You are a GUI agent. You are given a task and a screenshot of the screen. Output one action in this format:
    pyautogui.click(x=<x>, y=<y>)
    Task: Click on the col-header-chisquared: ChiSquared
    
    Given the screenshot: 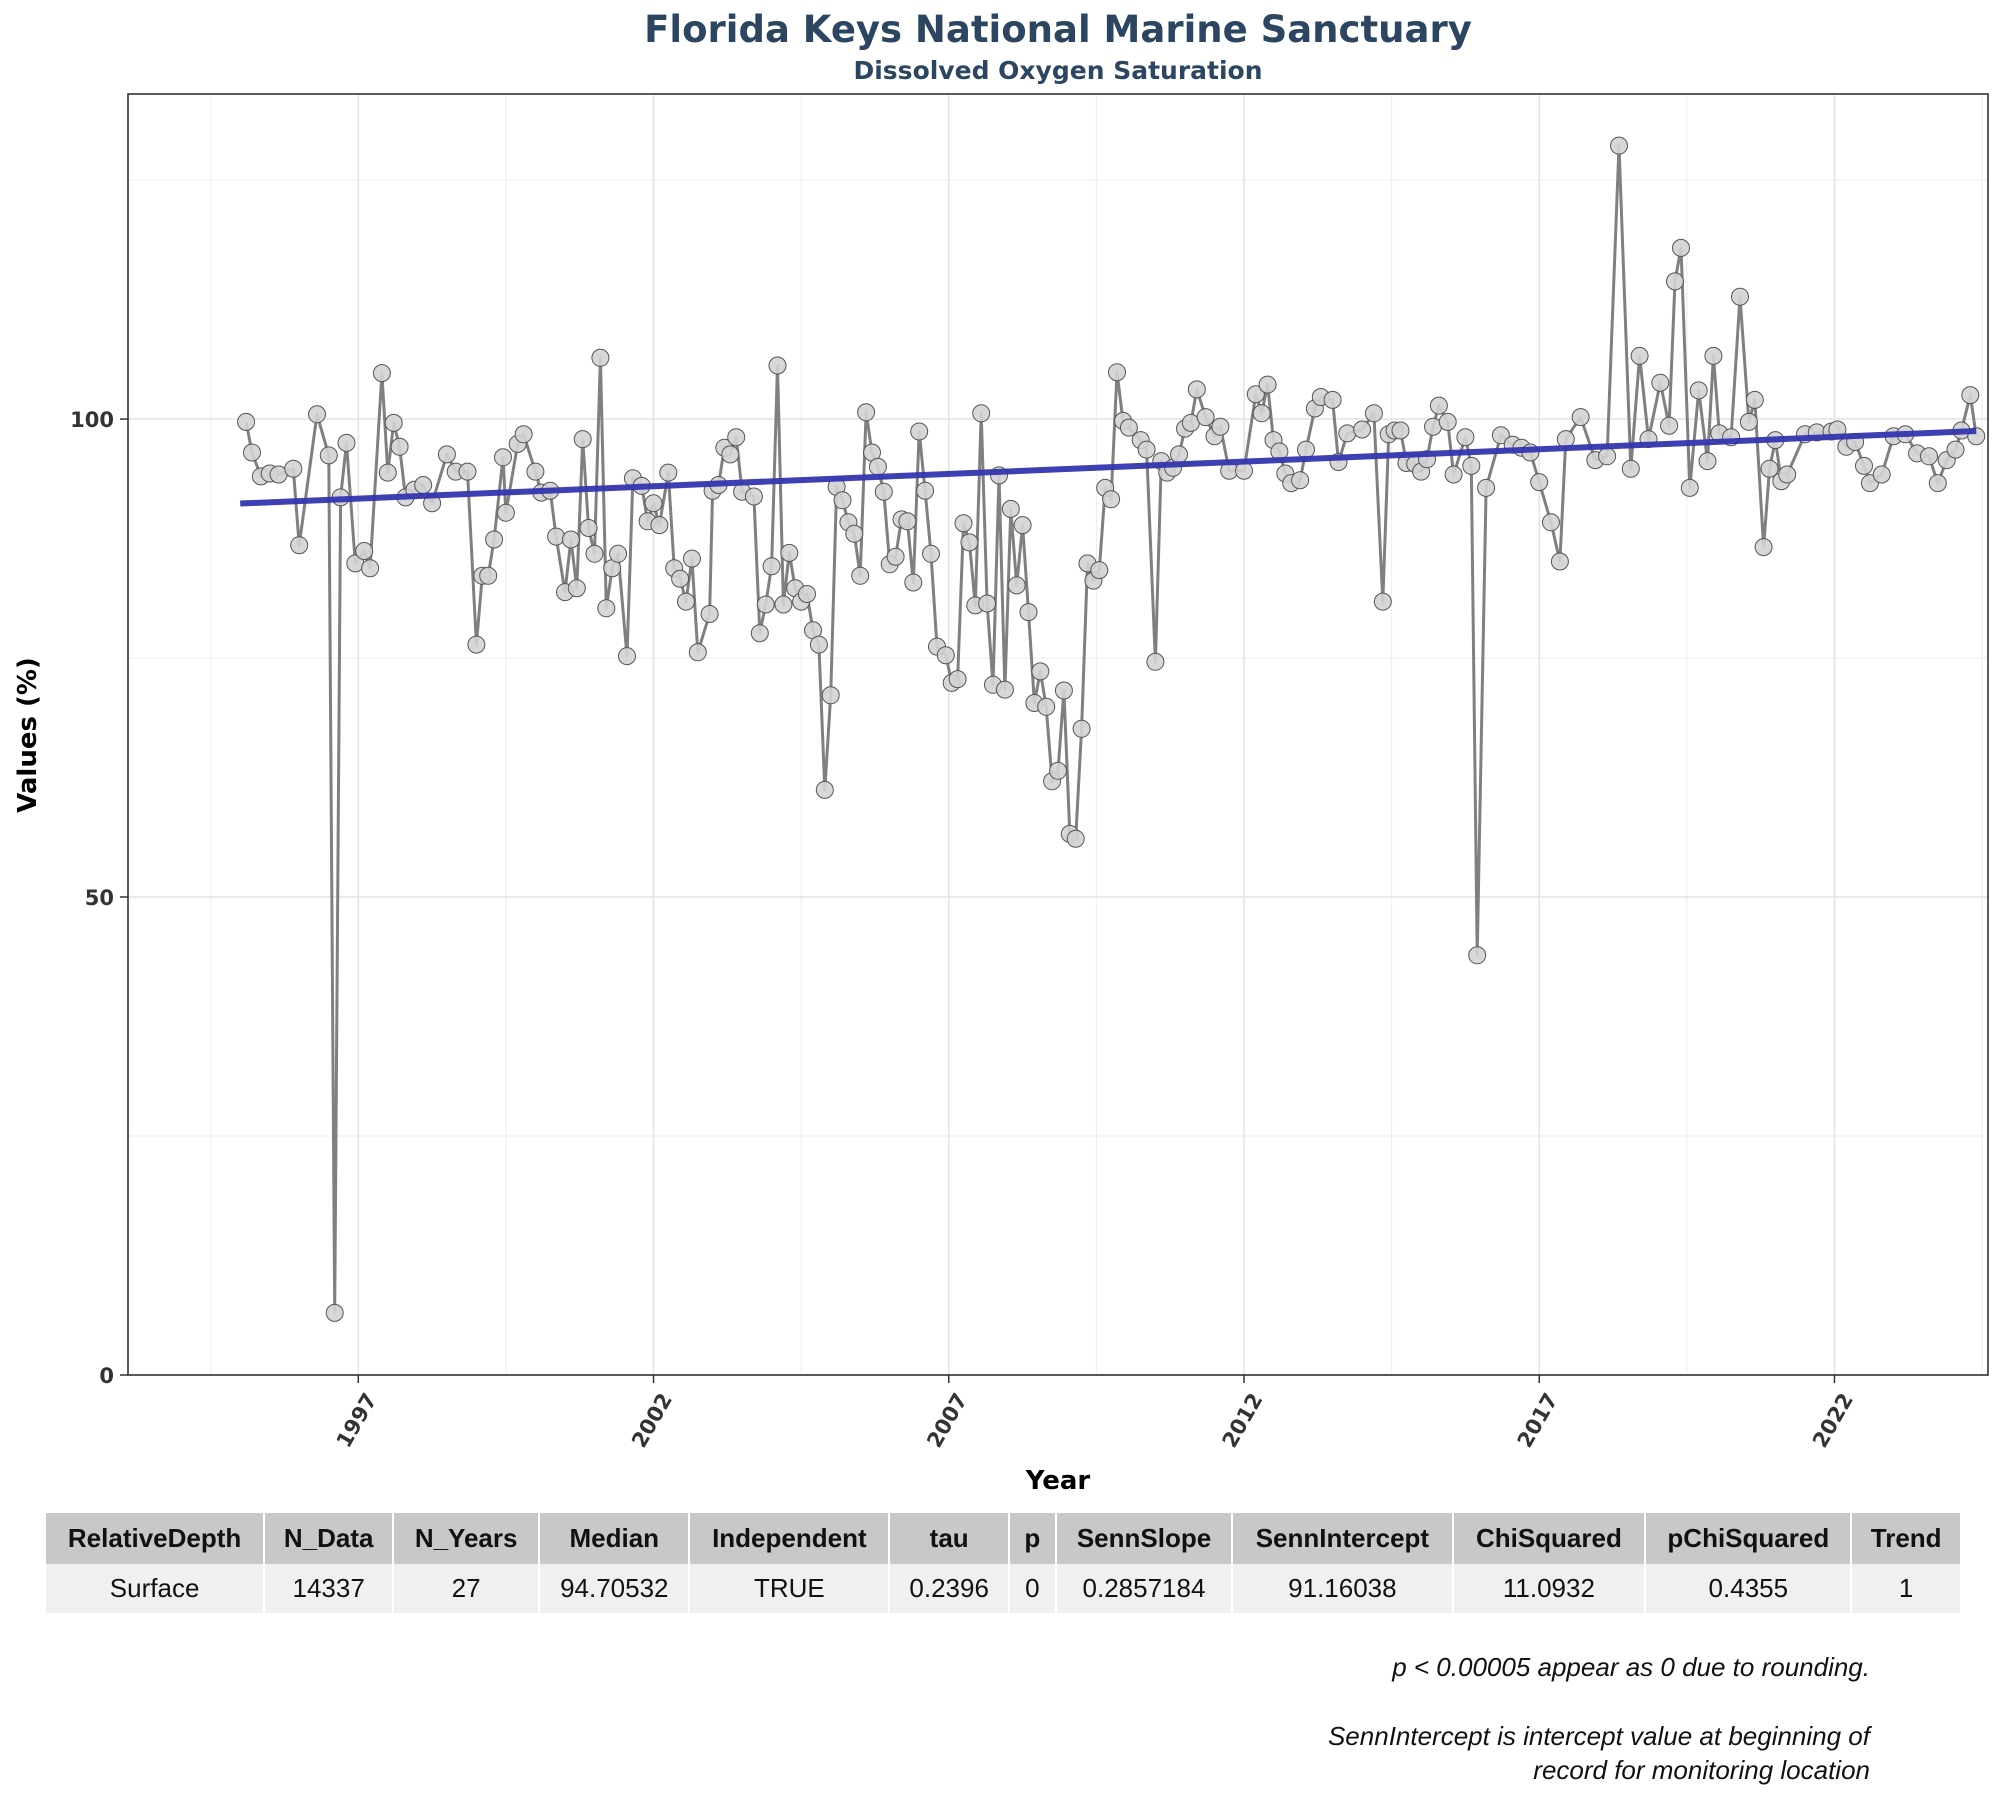 What is the action you would take?
    pyautogui.click(x=1549, y=1538)
    